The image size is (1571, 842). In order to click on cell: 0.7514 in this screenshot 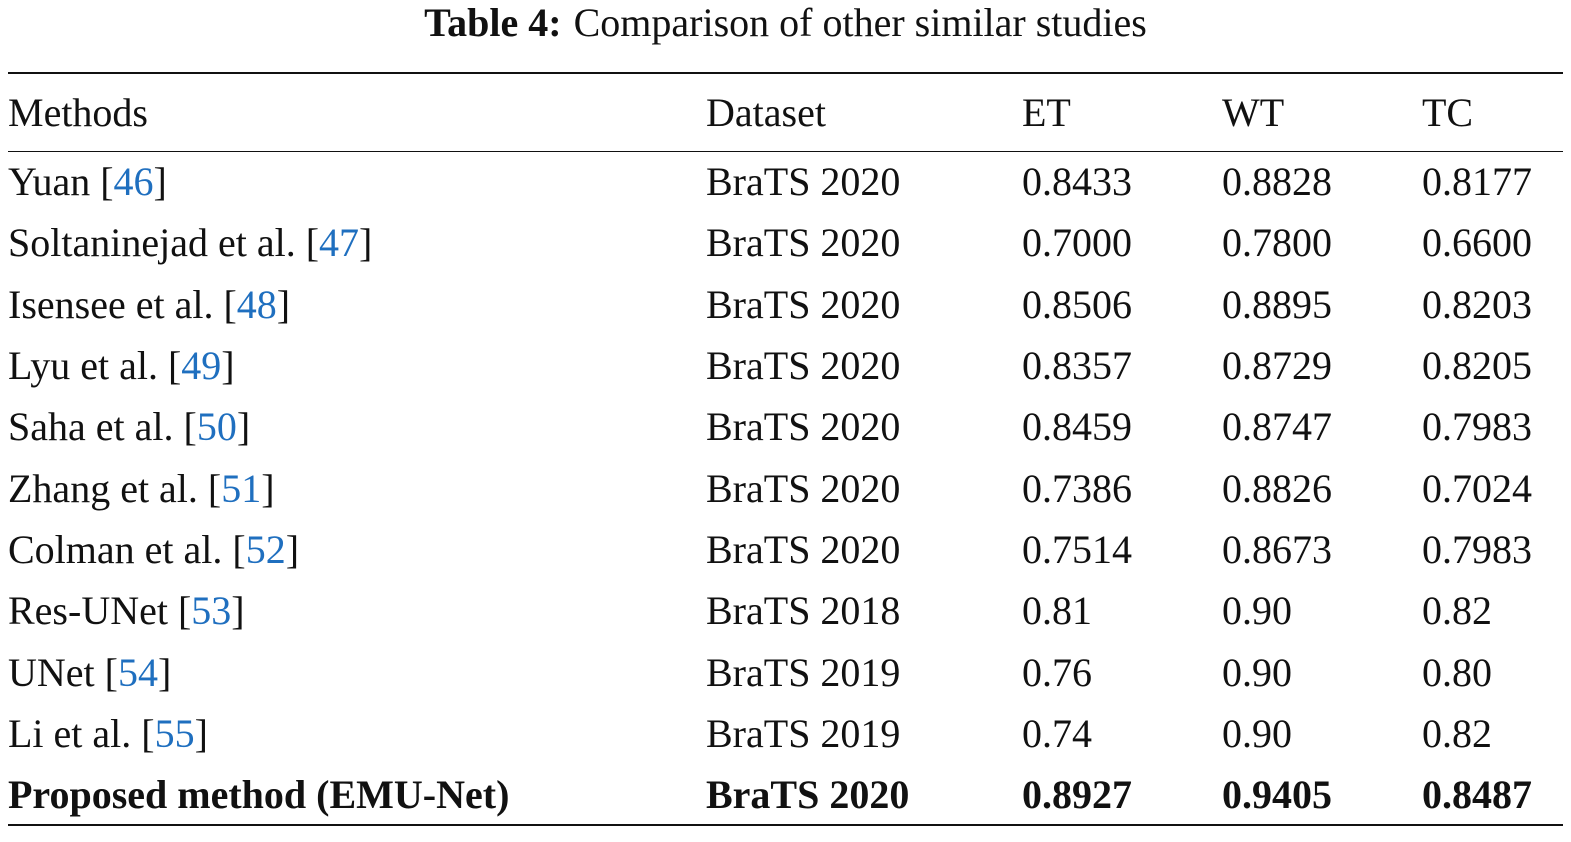, I will do `click(1077, 549)`.